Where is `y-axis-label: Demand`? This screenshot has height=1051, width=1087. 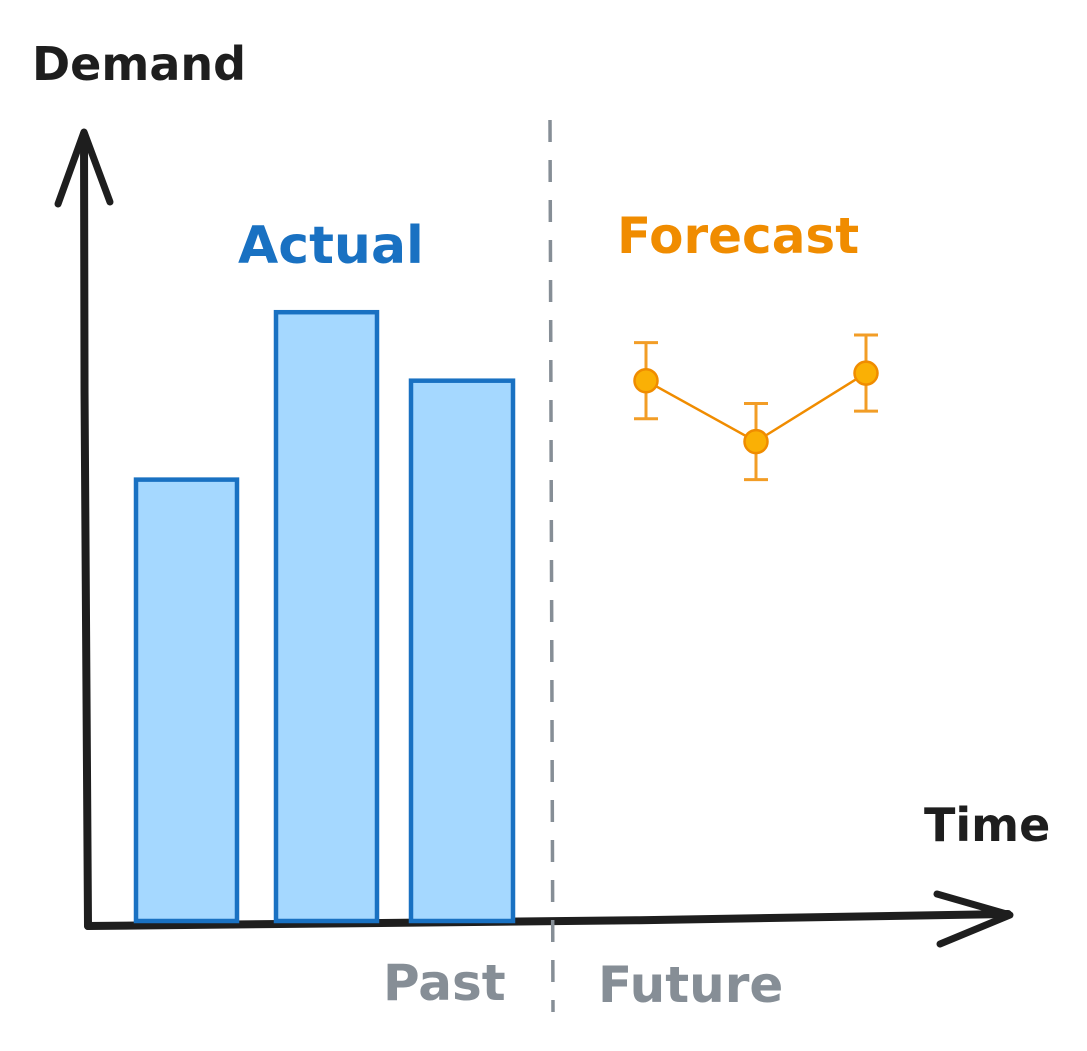
y-axis-label: Demand is located at coordinates (139, 64).